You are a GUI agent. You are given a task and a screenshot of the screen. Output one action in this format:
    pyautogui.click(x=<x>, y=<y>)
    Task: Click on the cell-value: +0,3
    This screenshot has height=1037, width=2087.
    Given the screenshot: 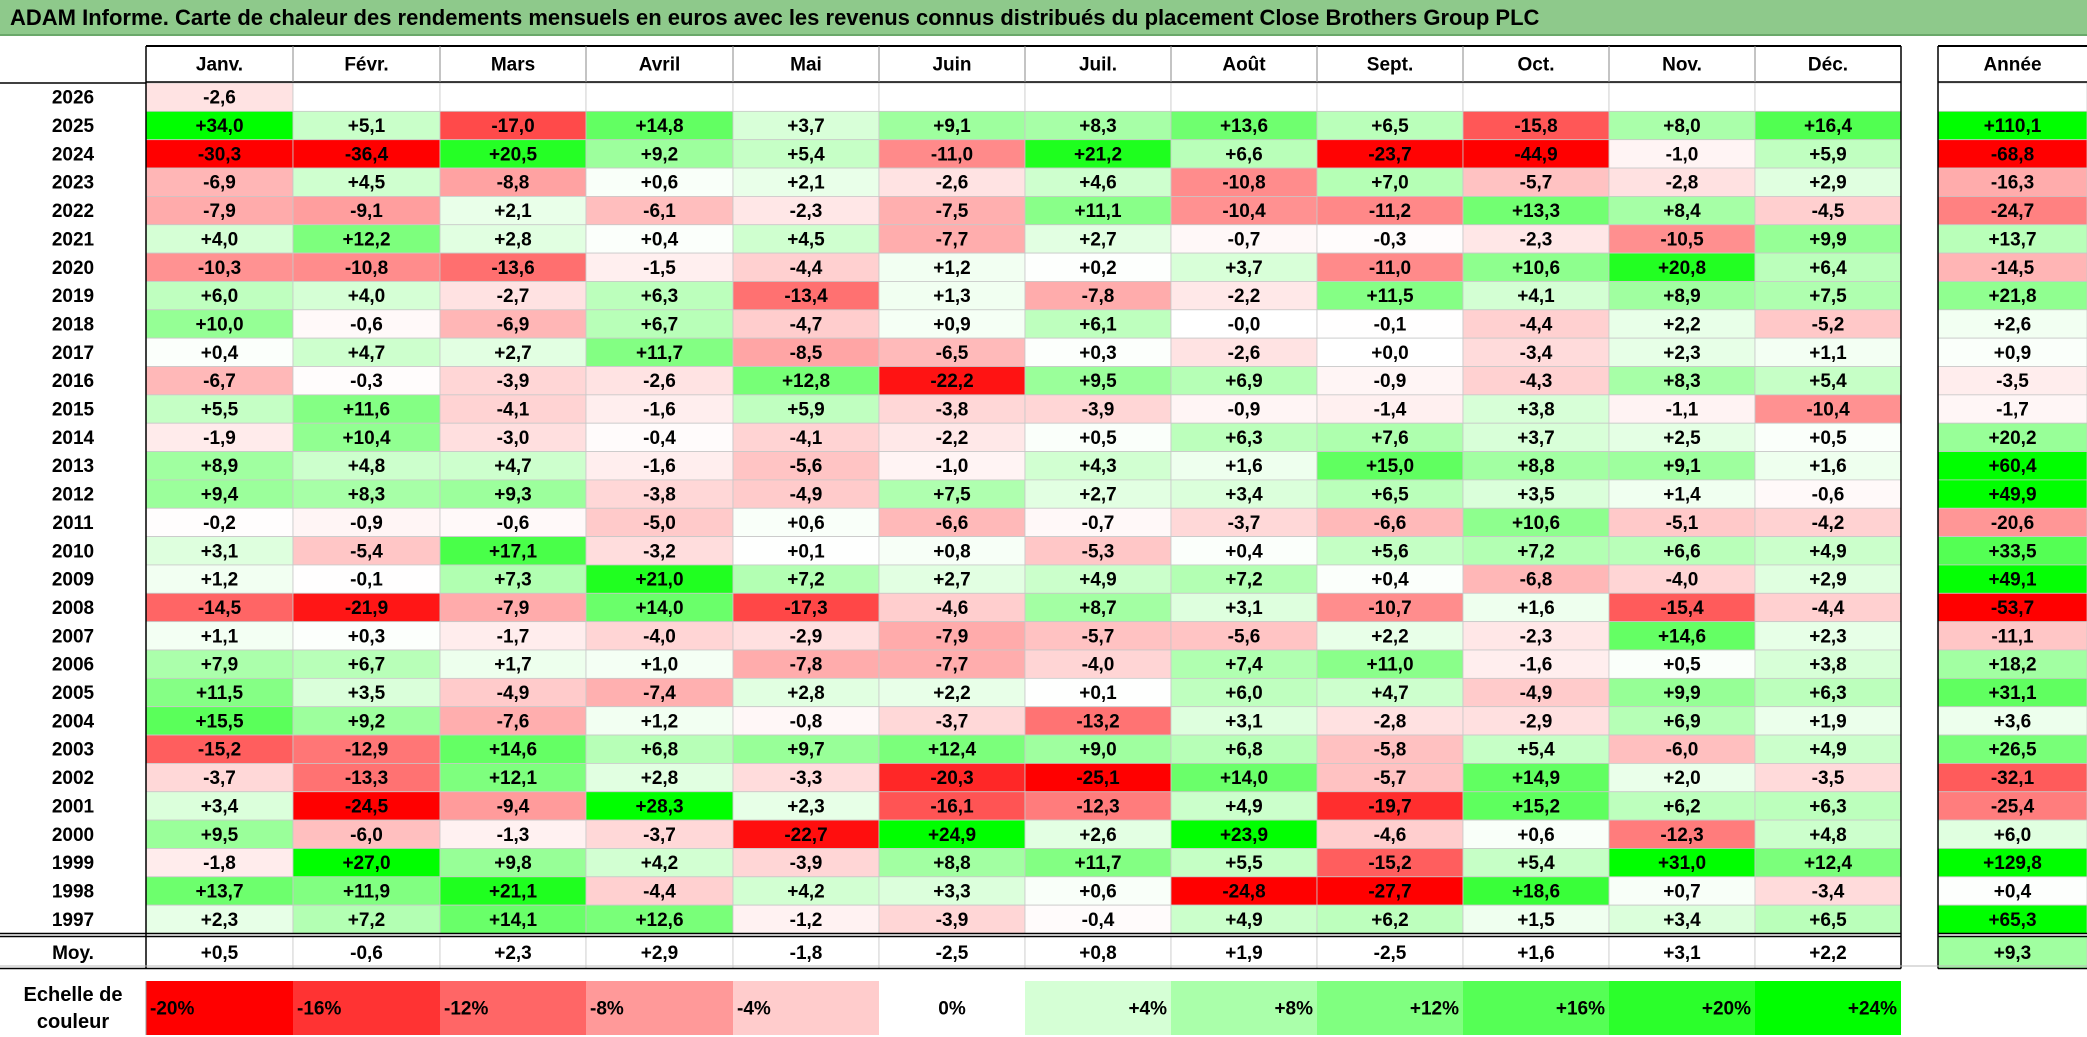 What is the action you would take?
    pyautogui.click(x=367, y=636)
    